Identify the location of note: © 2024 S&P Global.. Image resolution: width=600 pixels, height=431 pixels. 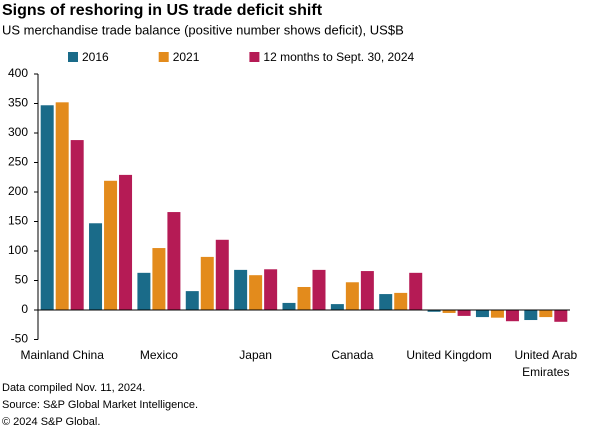
(51, 422).